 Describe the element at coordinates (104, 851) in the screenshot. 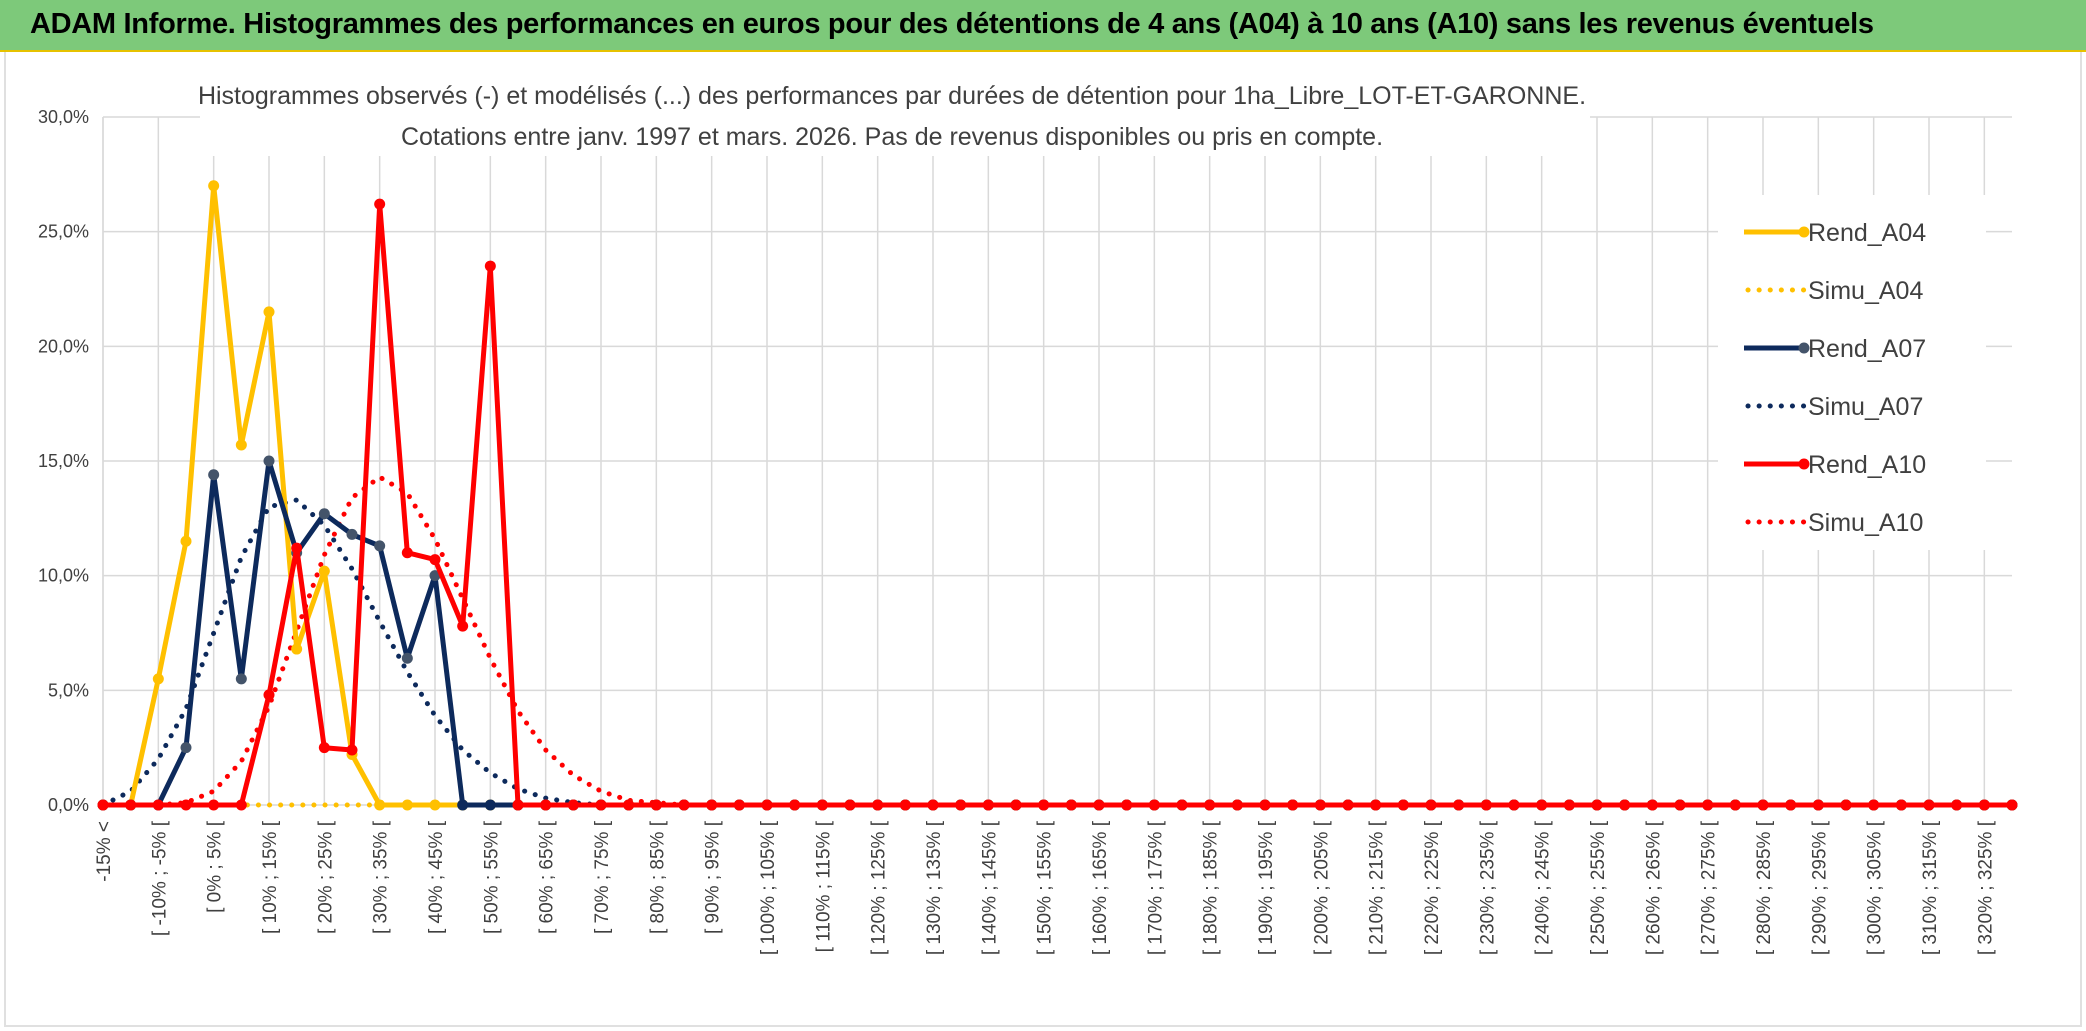

I see `x-tick-label: -15% <` at that location.